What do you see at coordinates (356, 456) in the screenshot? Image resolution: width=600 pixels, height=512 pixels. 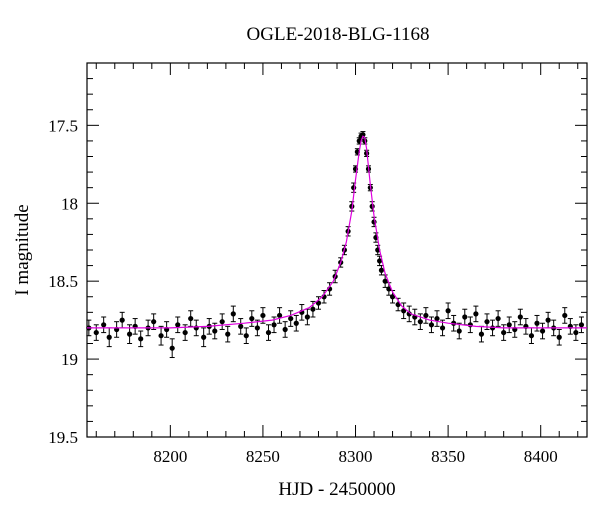 I see `x-tick-label: 8300` at bounding box center [356, 456].